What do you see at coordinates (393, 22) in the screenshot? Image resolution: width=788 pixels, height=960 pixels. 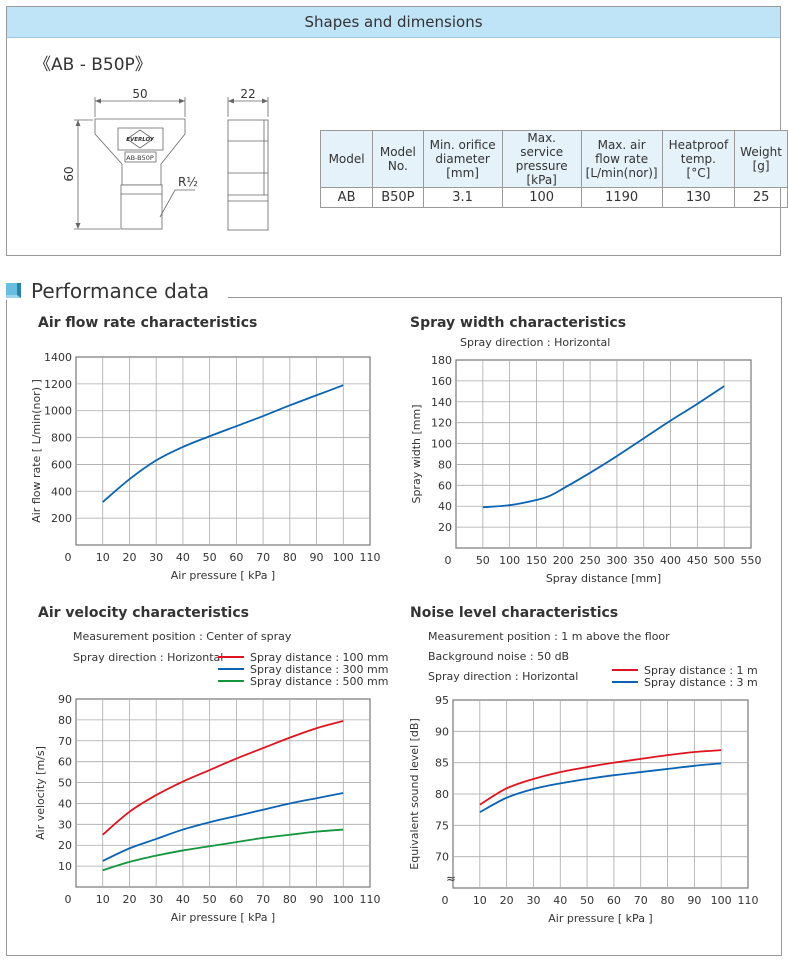 I see `section-header: Shapes and dimensions` at bounding box center [393, 22].